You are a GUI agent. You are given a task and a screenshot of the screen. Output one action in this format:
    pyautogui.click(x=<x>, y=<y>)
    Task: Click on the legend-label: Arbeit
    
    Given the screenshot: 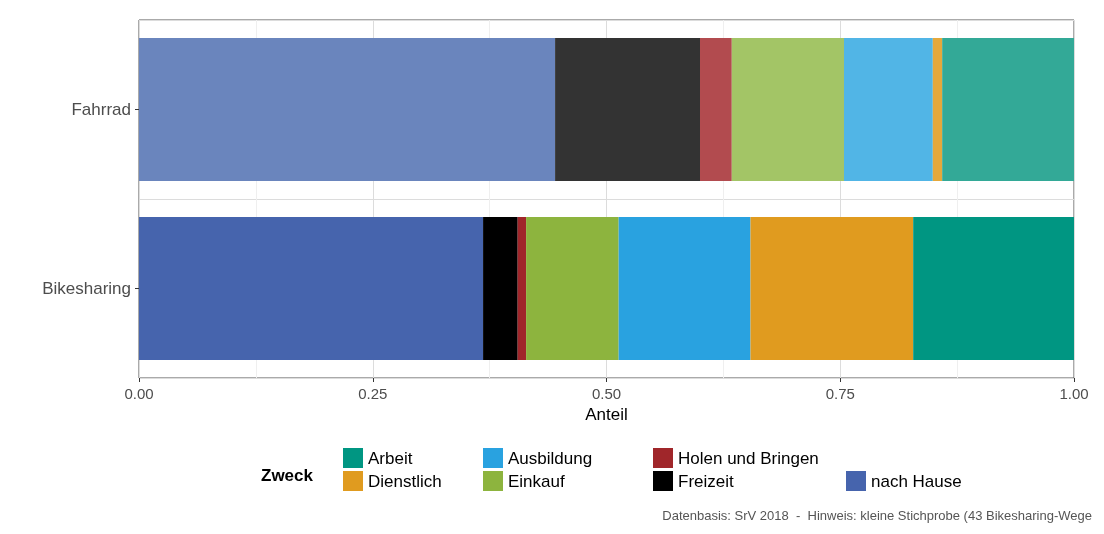 What is the action you would take?
    pyautogui.click(x=390, y=458)
    